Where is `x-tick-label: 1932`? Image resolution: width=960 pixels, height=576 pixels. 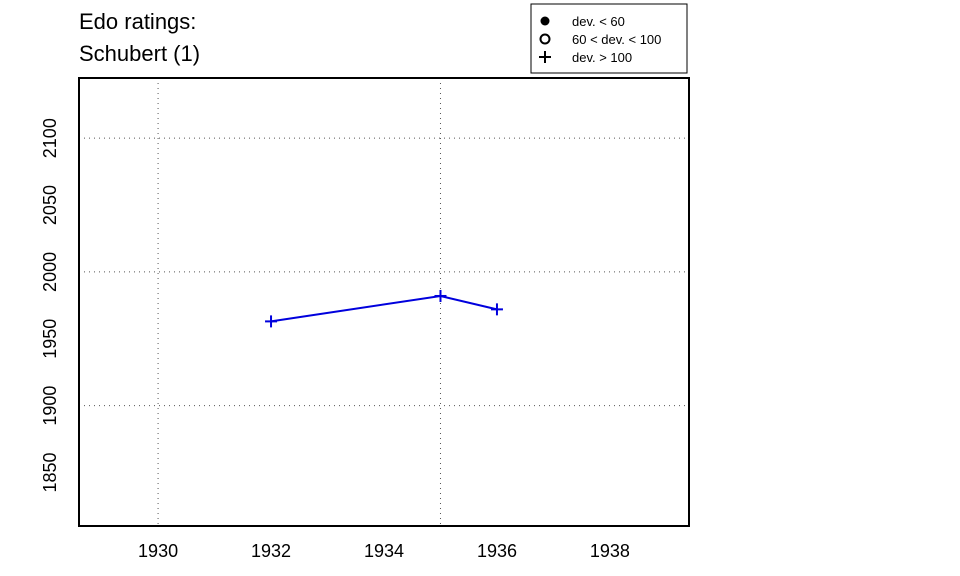
x-tick-label: 1932 is located at coordinates (271, 551).